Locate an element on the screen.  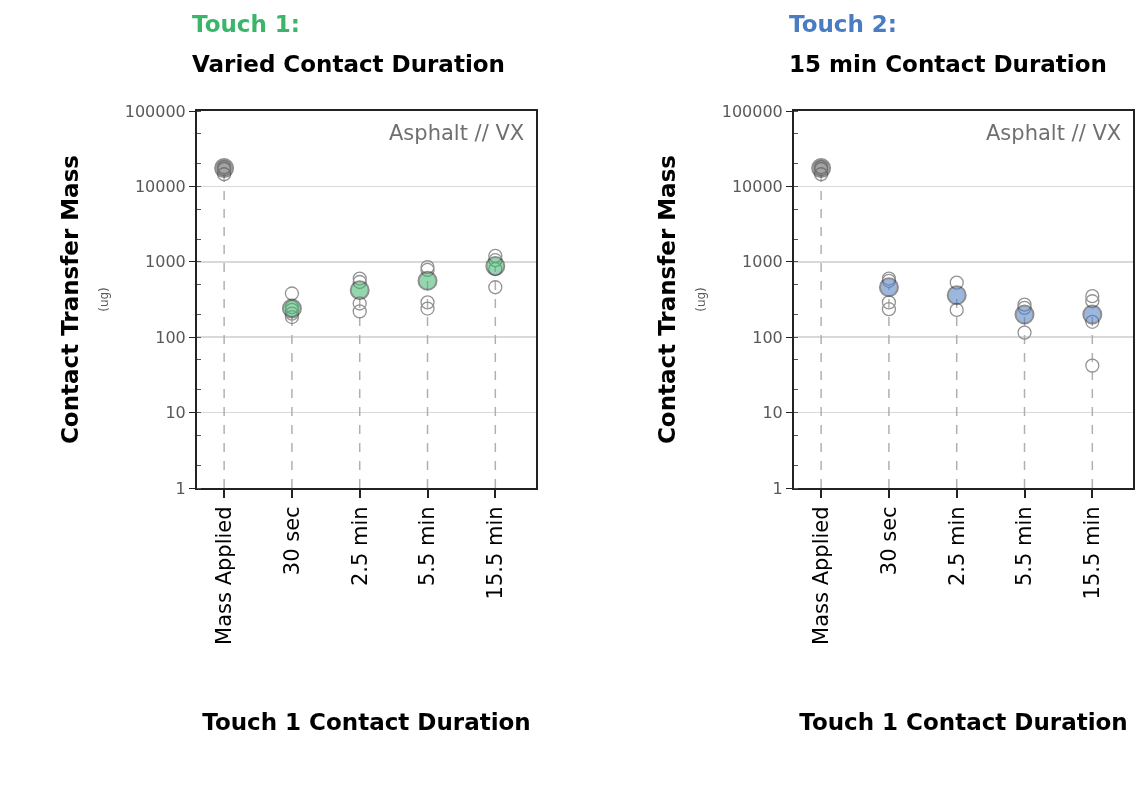
chart-subtitle: Varied Contact Duration is located at coordinates (348, 64).